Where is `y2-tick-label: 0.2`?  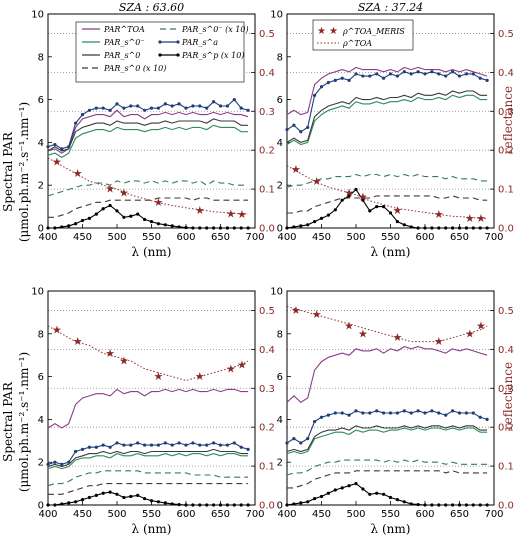
y2-tick-label: 0.2 is located at coordinates (267, 428).